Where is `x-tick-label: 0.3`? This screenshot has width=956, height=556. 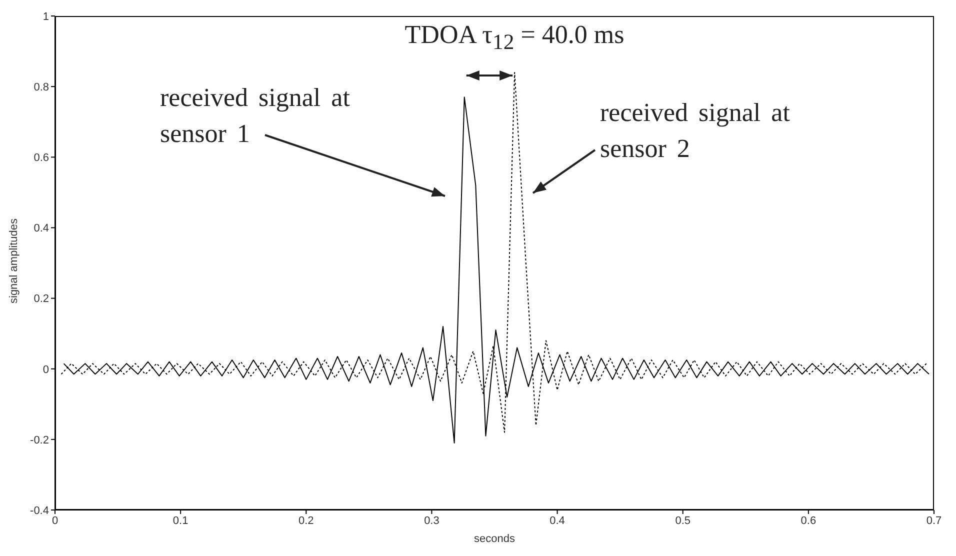
x-tick-label: 0.3 is located at coordinates (432, 520).